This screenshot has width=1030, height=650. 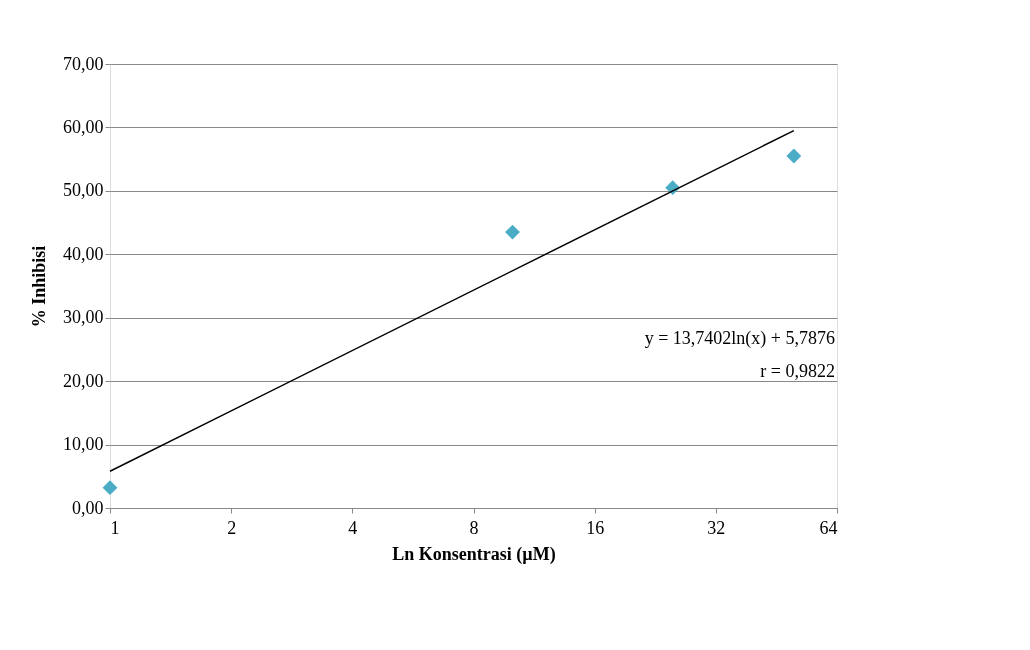 I want to click on y-tick-label: 20,00, so click(x=83, y=380).